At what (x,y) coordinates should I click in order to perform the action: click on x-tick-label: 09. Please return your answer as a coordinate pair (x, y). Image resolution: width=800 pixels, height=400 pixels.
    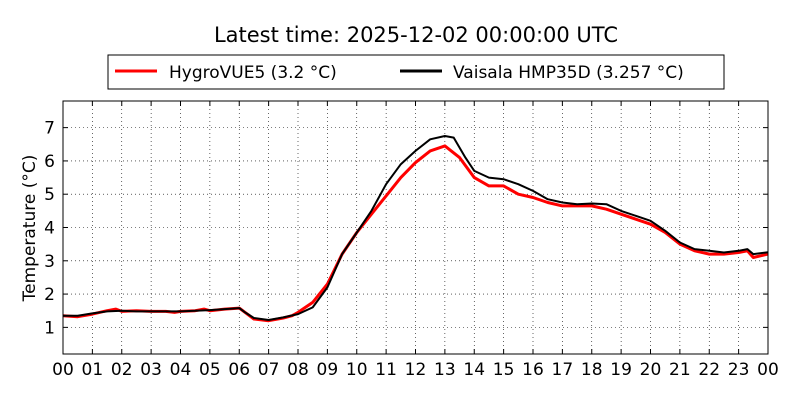
    Looking at the image, I should click on (328, 370).